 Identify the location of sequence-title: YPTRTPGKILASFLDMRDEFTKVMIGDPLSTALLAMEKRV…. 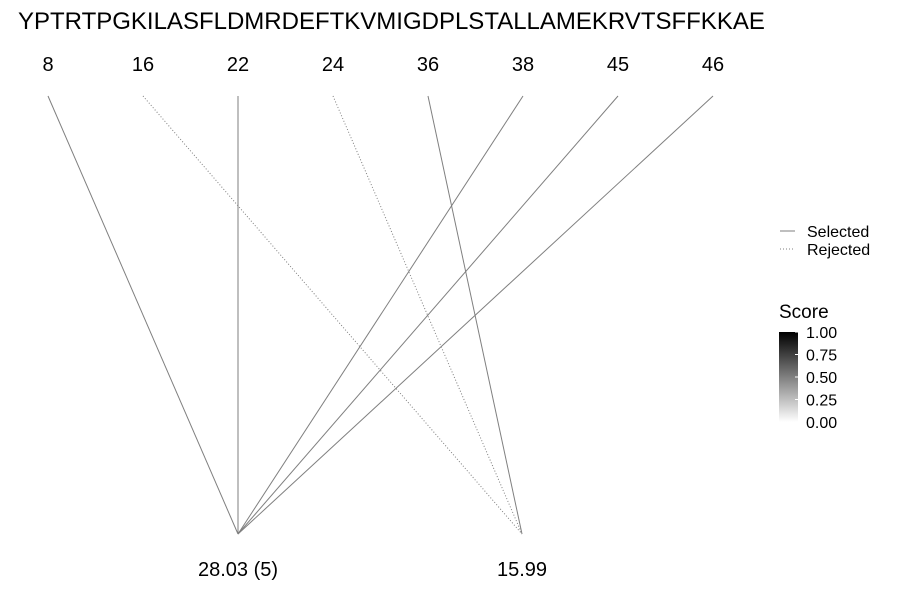
(391, 21).